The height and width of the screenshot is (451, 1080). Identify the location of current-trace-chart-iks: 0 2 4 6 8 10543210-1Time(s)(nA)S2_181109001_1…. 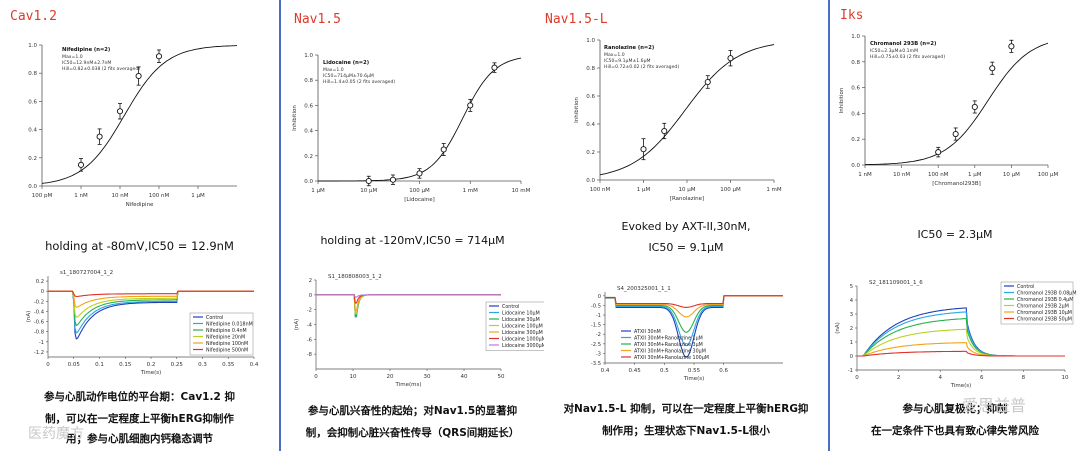
(955, 334).